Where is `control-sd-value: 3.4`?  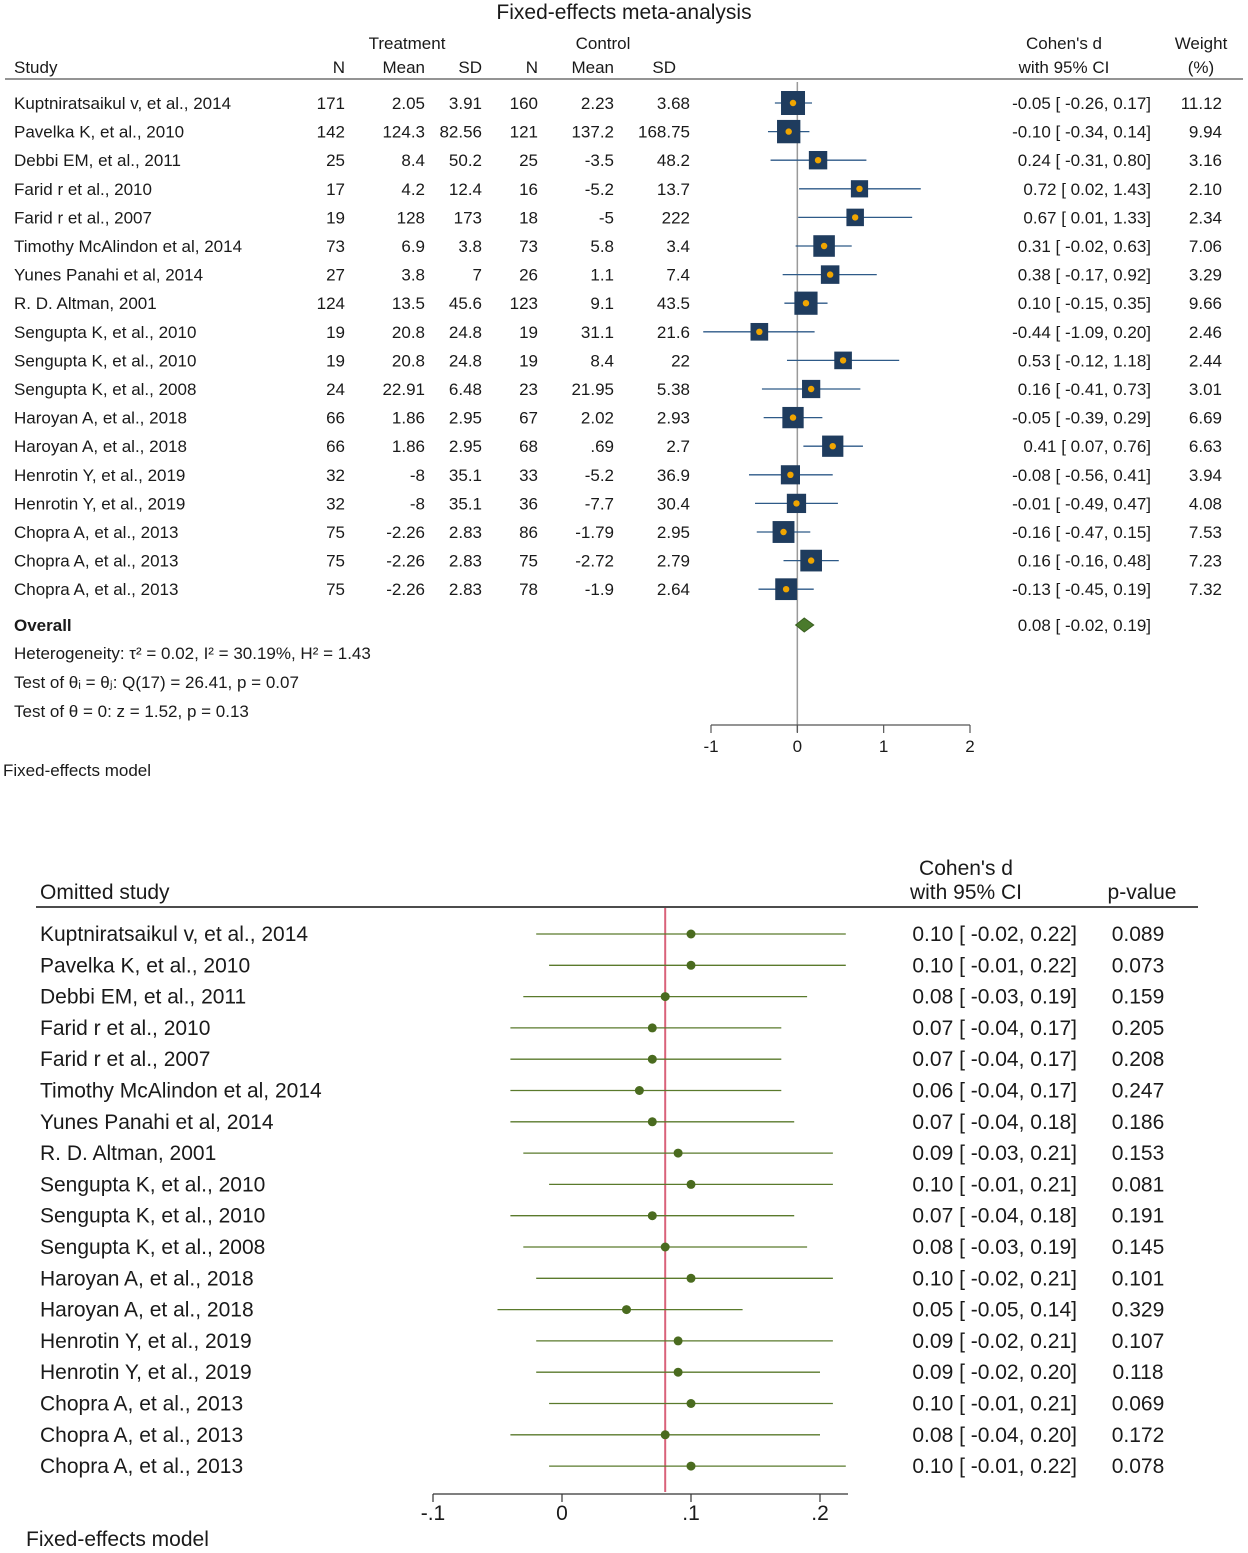 control-sd-value: 3.4 is located at coordinates (678, 246).